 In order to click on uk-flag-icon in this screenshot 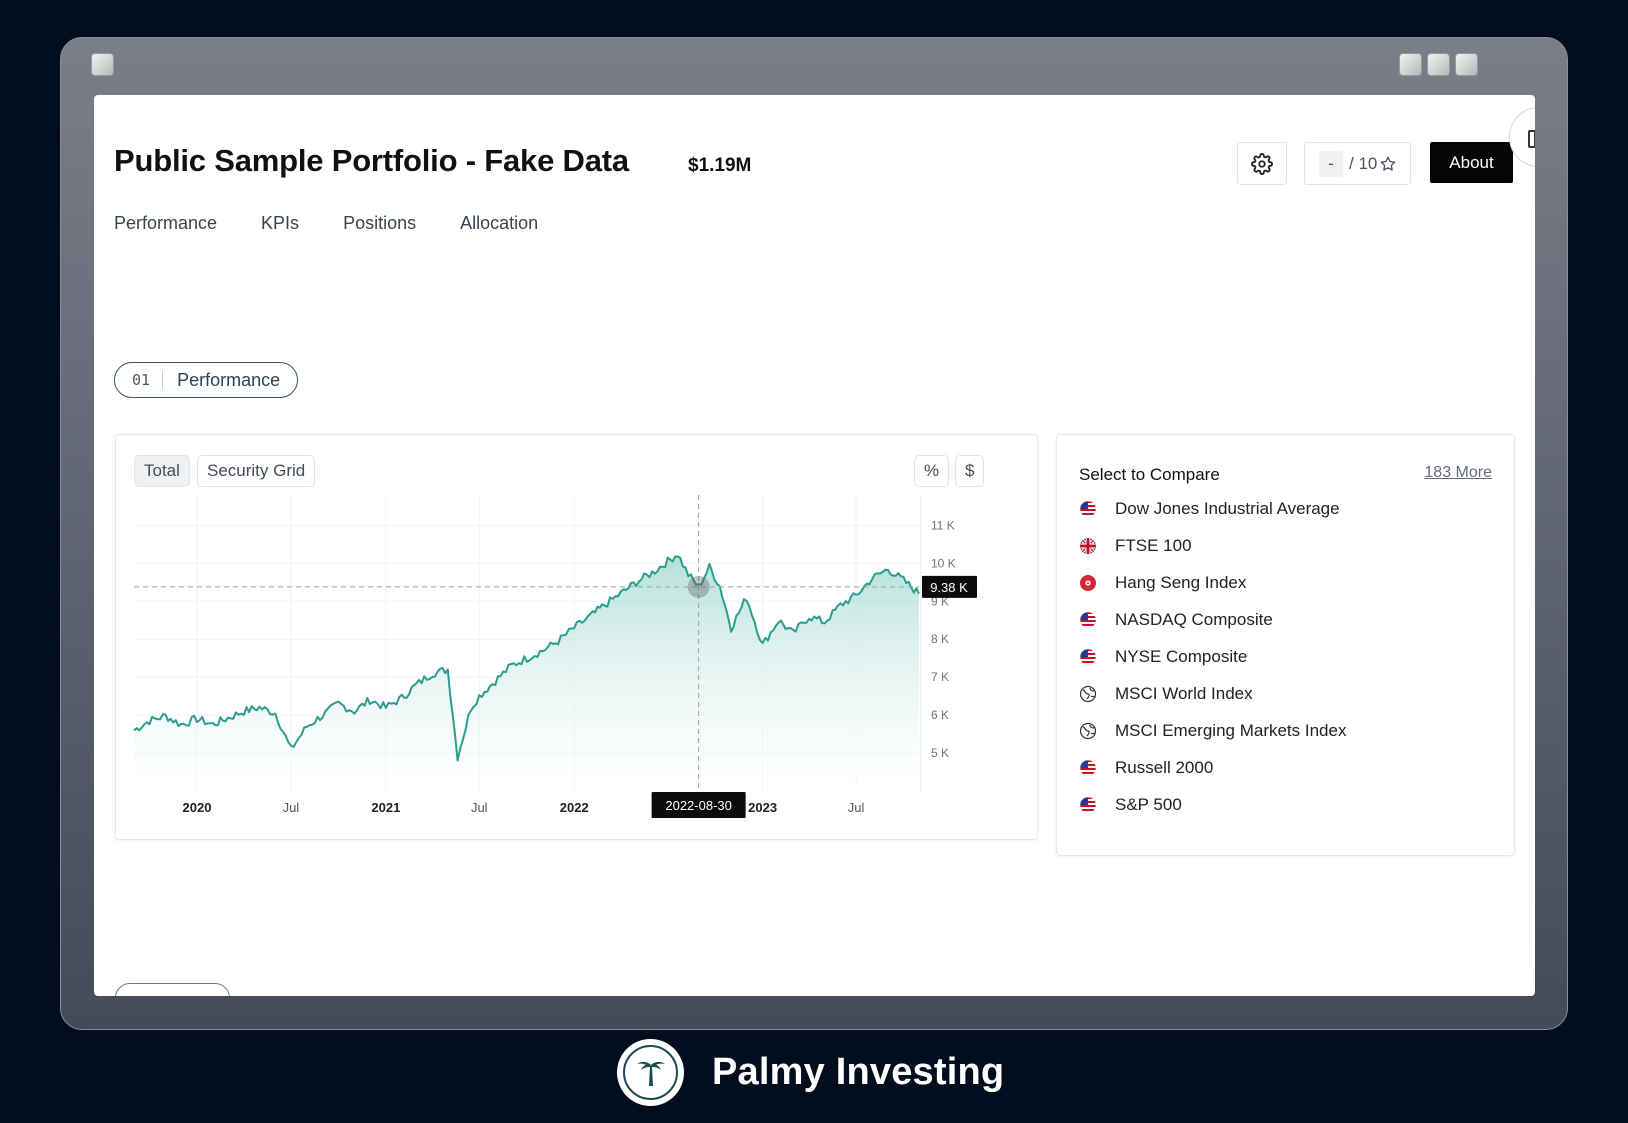, I will do `click(1092, 546)`.